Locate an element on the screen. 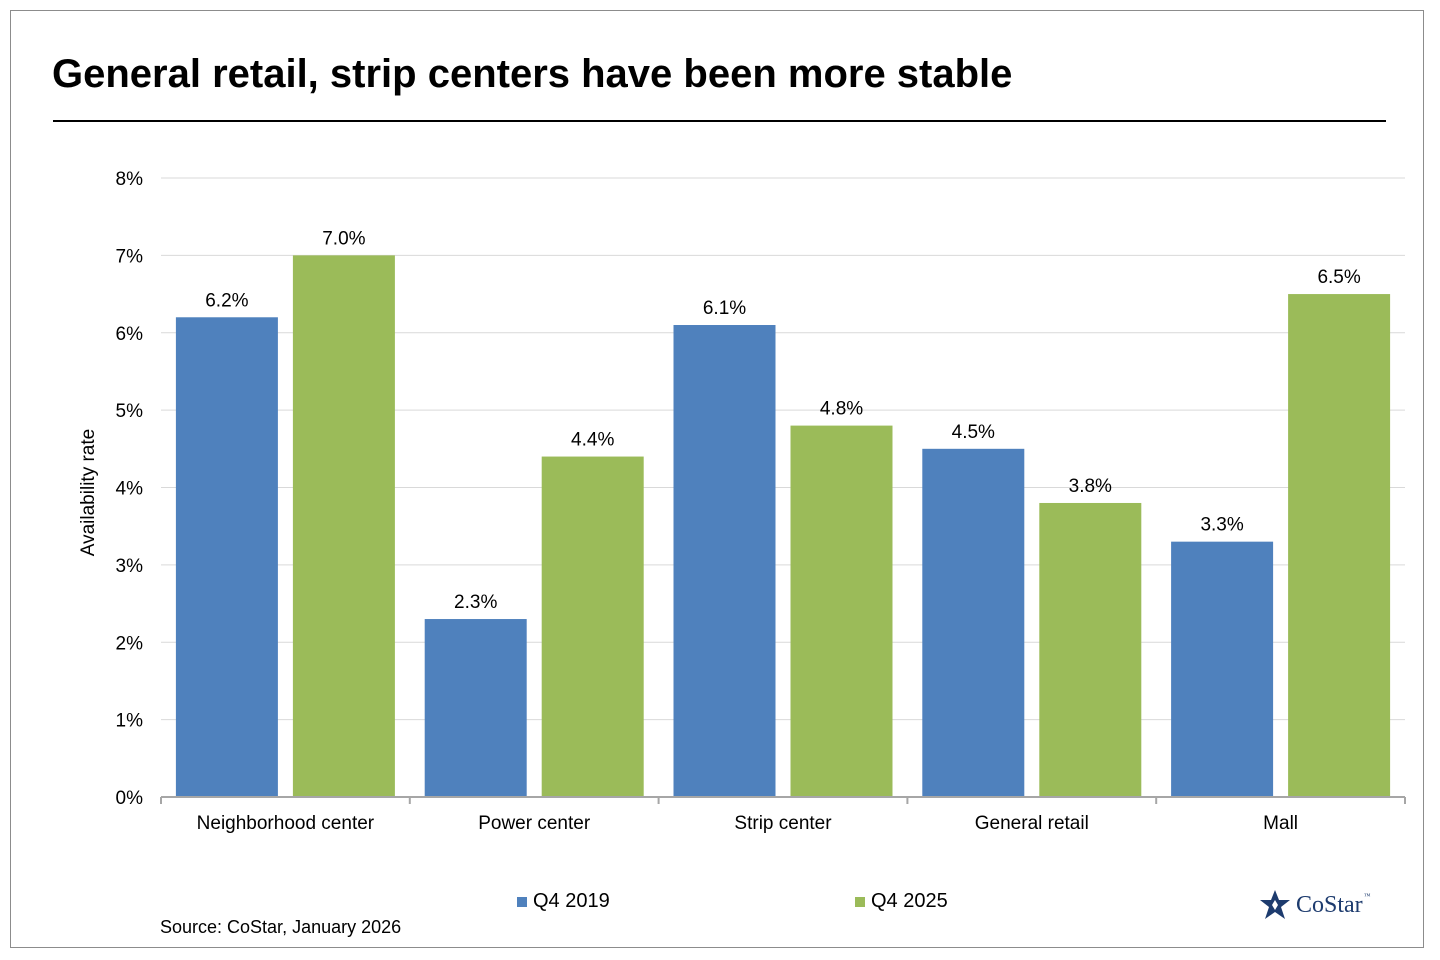 This screenshot has width=1440, height=960. x-tick-label: Strip center is located at coordinates (783, 823).